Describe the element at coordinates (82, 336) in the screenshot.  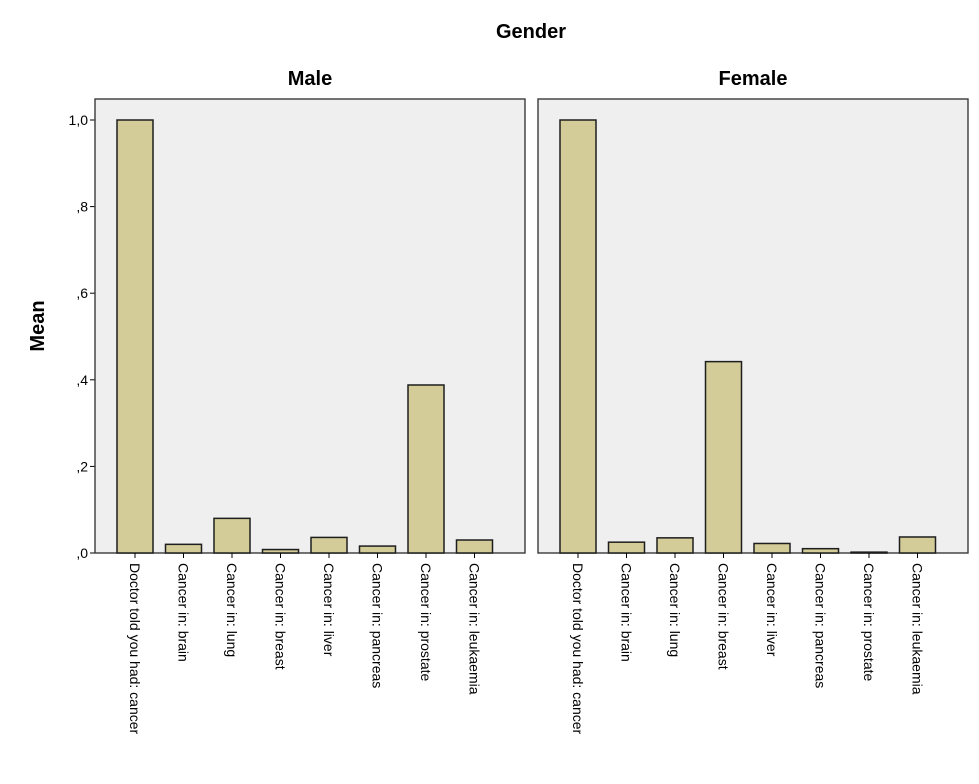
I see `y-axis: ,0 ,2 ,4 ,6 ,8 1,0` at that location.